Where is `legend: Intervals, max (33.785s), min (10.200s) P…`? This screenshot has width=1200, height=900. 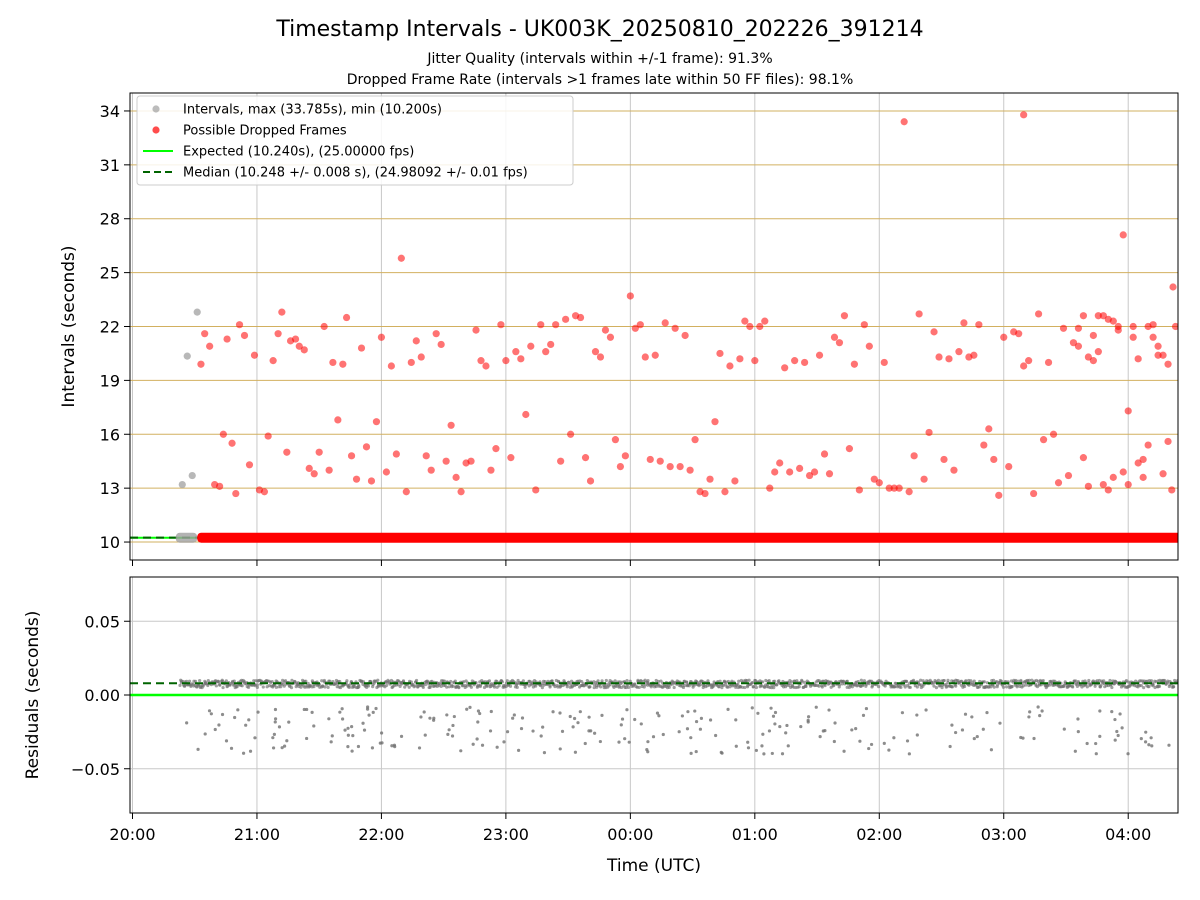 legend: Intervals, max (33.785s), min (10.200s) P… is located at coordinates (355, 140).